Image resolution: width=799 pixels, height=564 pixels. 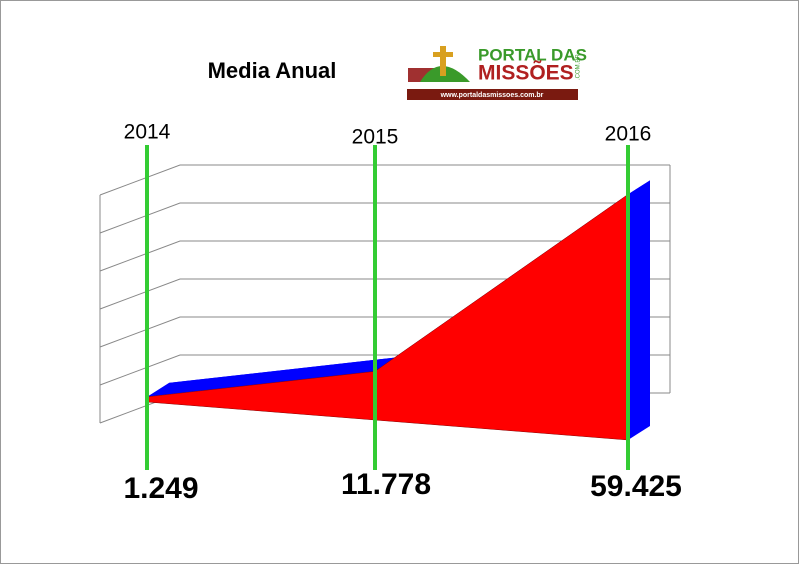 I want to click on logo-suffix: .COM.BR, so click(x=579, y=67).